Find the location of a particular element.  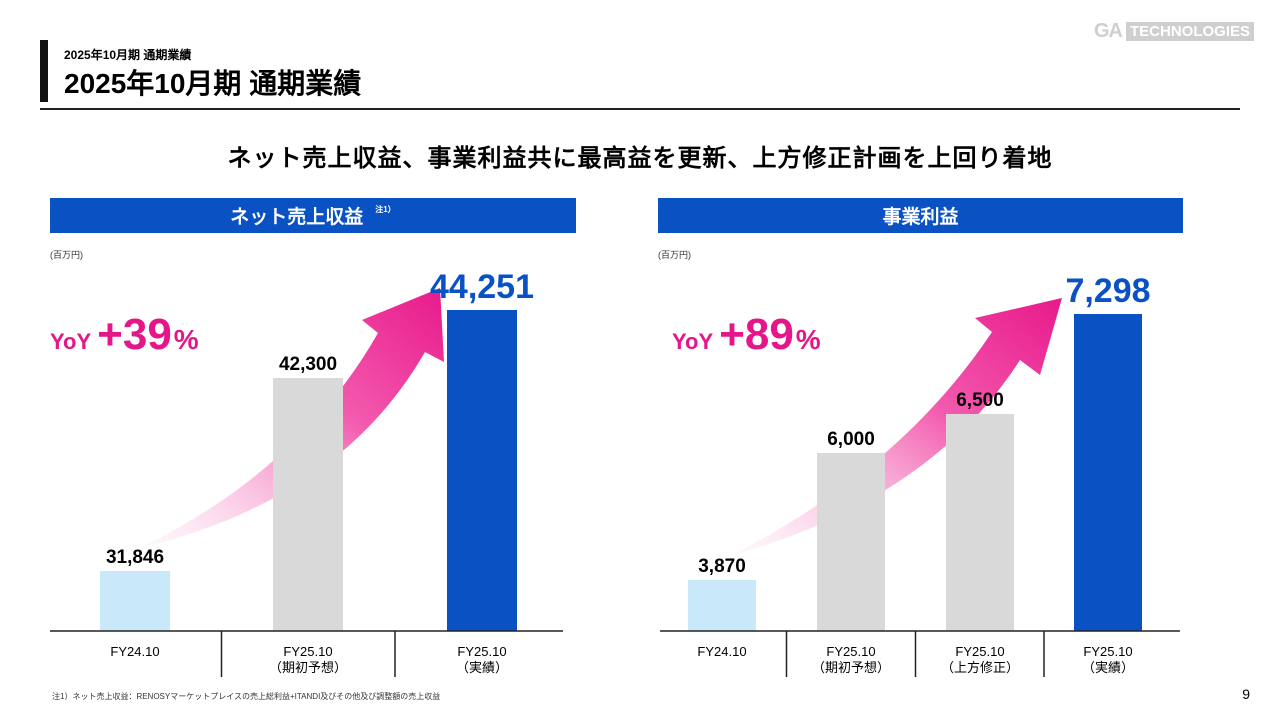

title-note: 注1） is located at coordinates (385, 209).